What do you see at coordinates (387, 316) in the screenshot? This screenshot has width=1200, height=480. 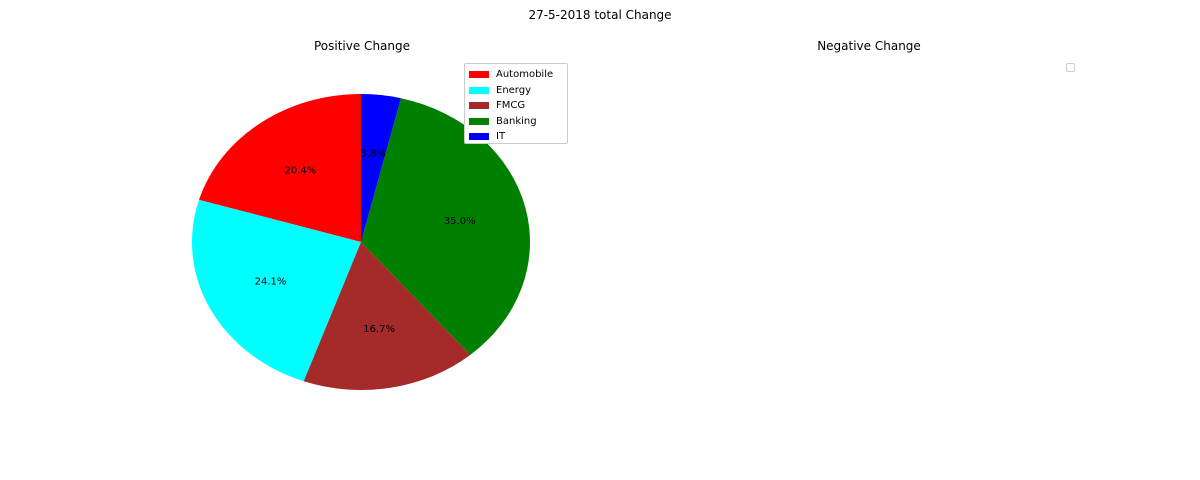 I see `pie-slice-fmcg` at bounding box center [387, 316].